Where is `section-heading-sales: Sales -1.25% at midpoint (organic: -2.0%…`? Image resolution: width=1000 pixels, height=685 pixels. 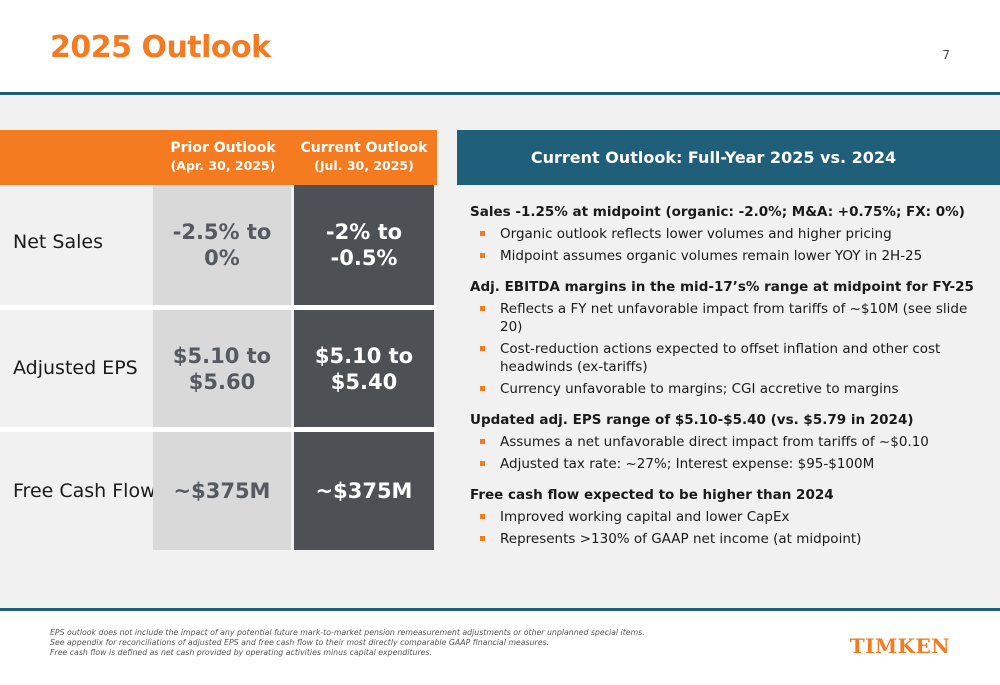 section-heading-sales: Sales -1.25% at midpoint (organic: -2.0%… is located at coordinates (717, 212).